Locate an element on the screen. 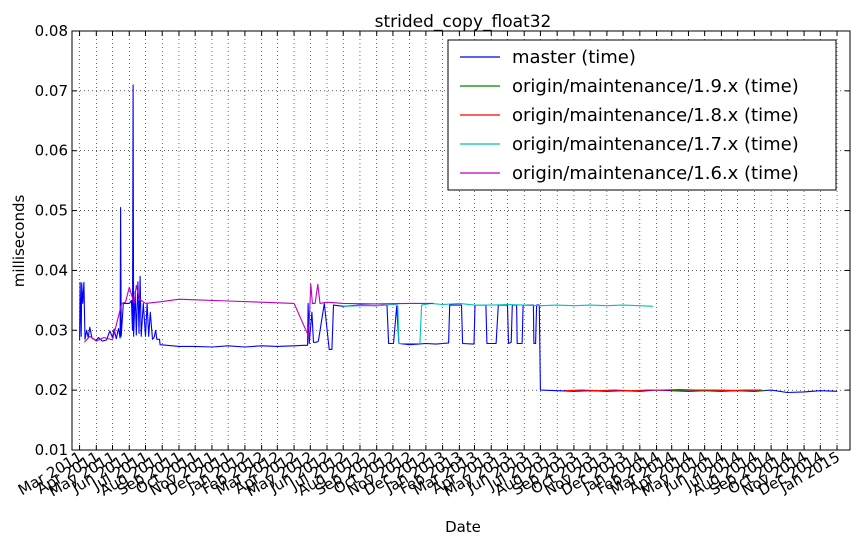 The height and width of the screenshot is (542, 858). chart-title: strided_copy_float32 is located at coordinates (463, 22).